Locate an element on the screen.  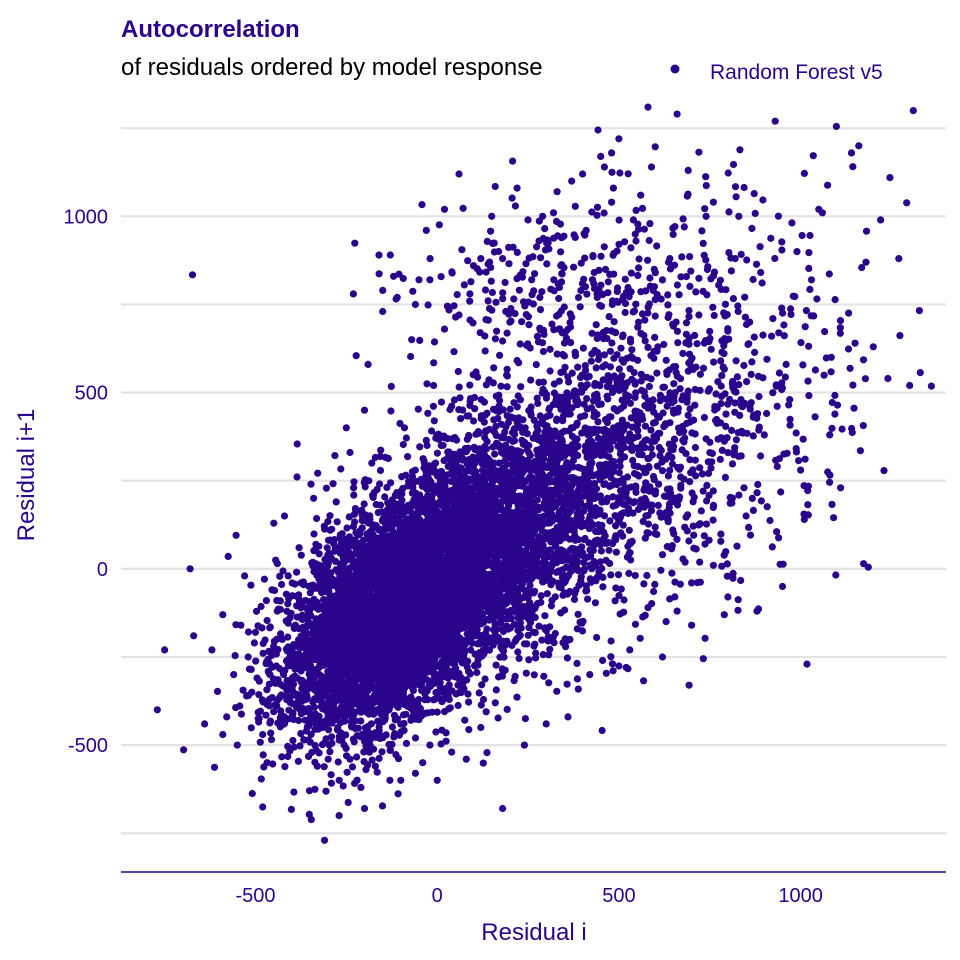
y-tick-label: 500 is located at coordinates (91, 394).